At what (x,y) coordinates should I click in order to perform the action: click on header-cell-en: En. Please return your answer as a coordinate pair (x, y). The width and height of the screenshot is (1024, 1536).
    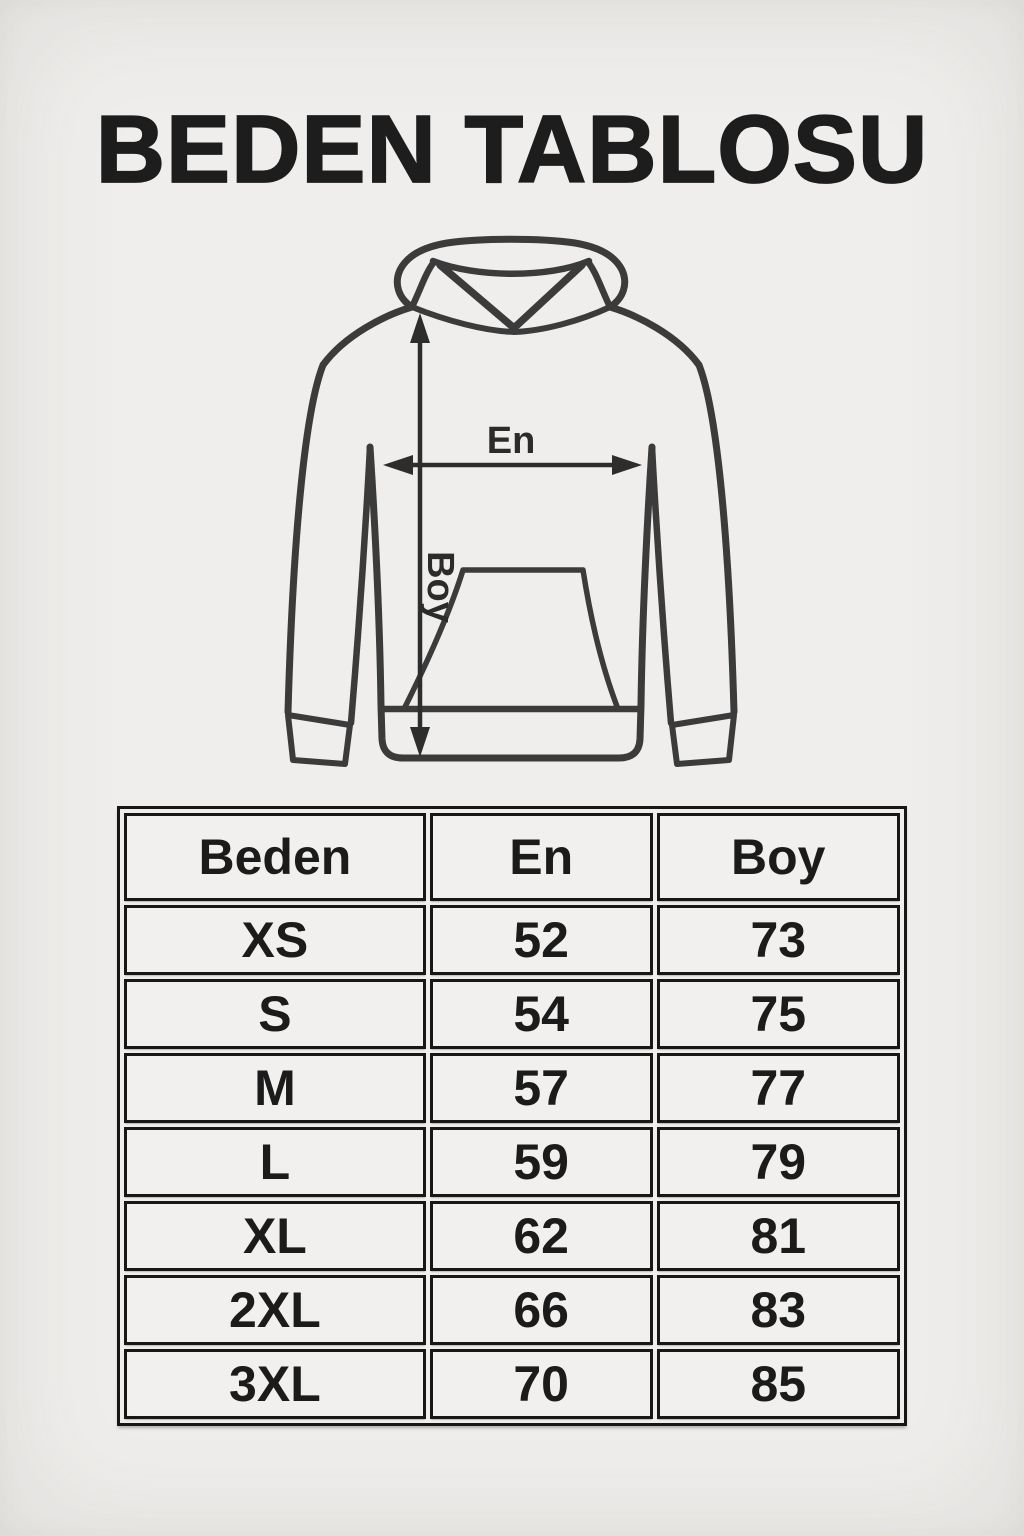
    Looking at the image, I should click on (541, 857).